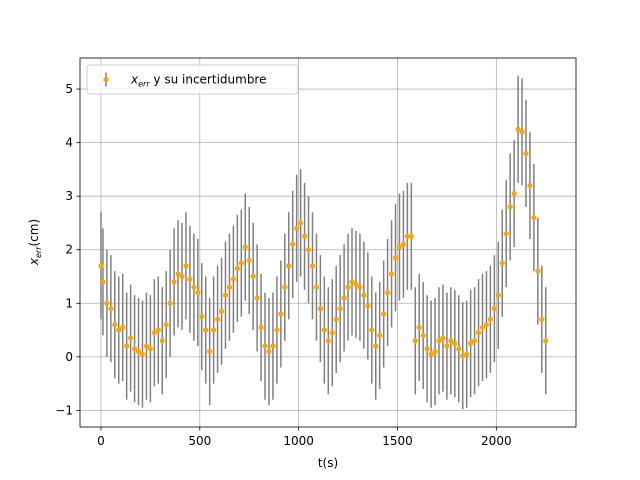  I want to click on x-tick-label: 1000, so click(298, 441).